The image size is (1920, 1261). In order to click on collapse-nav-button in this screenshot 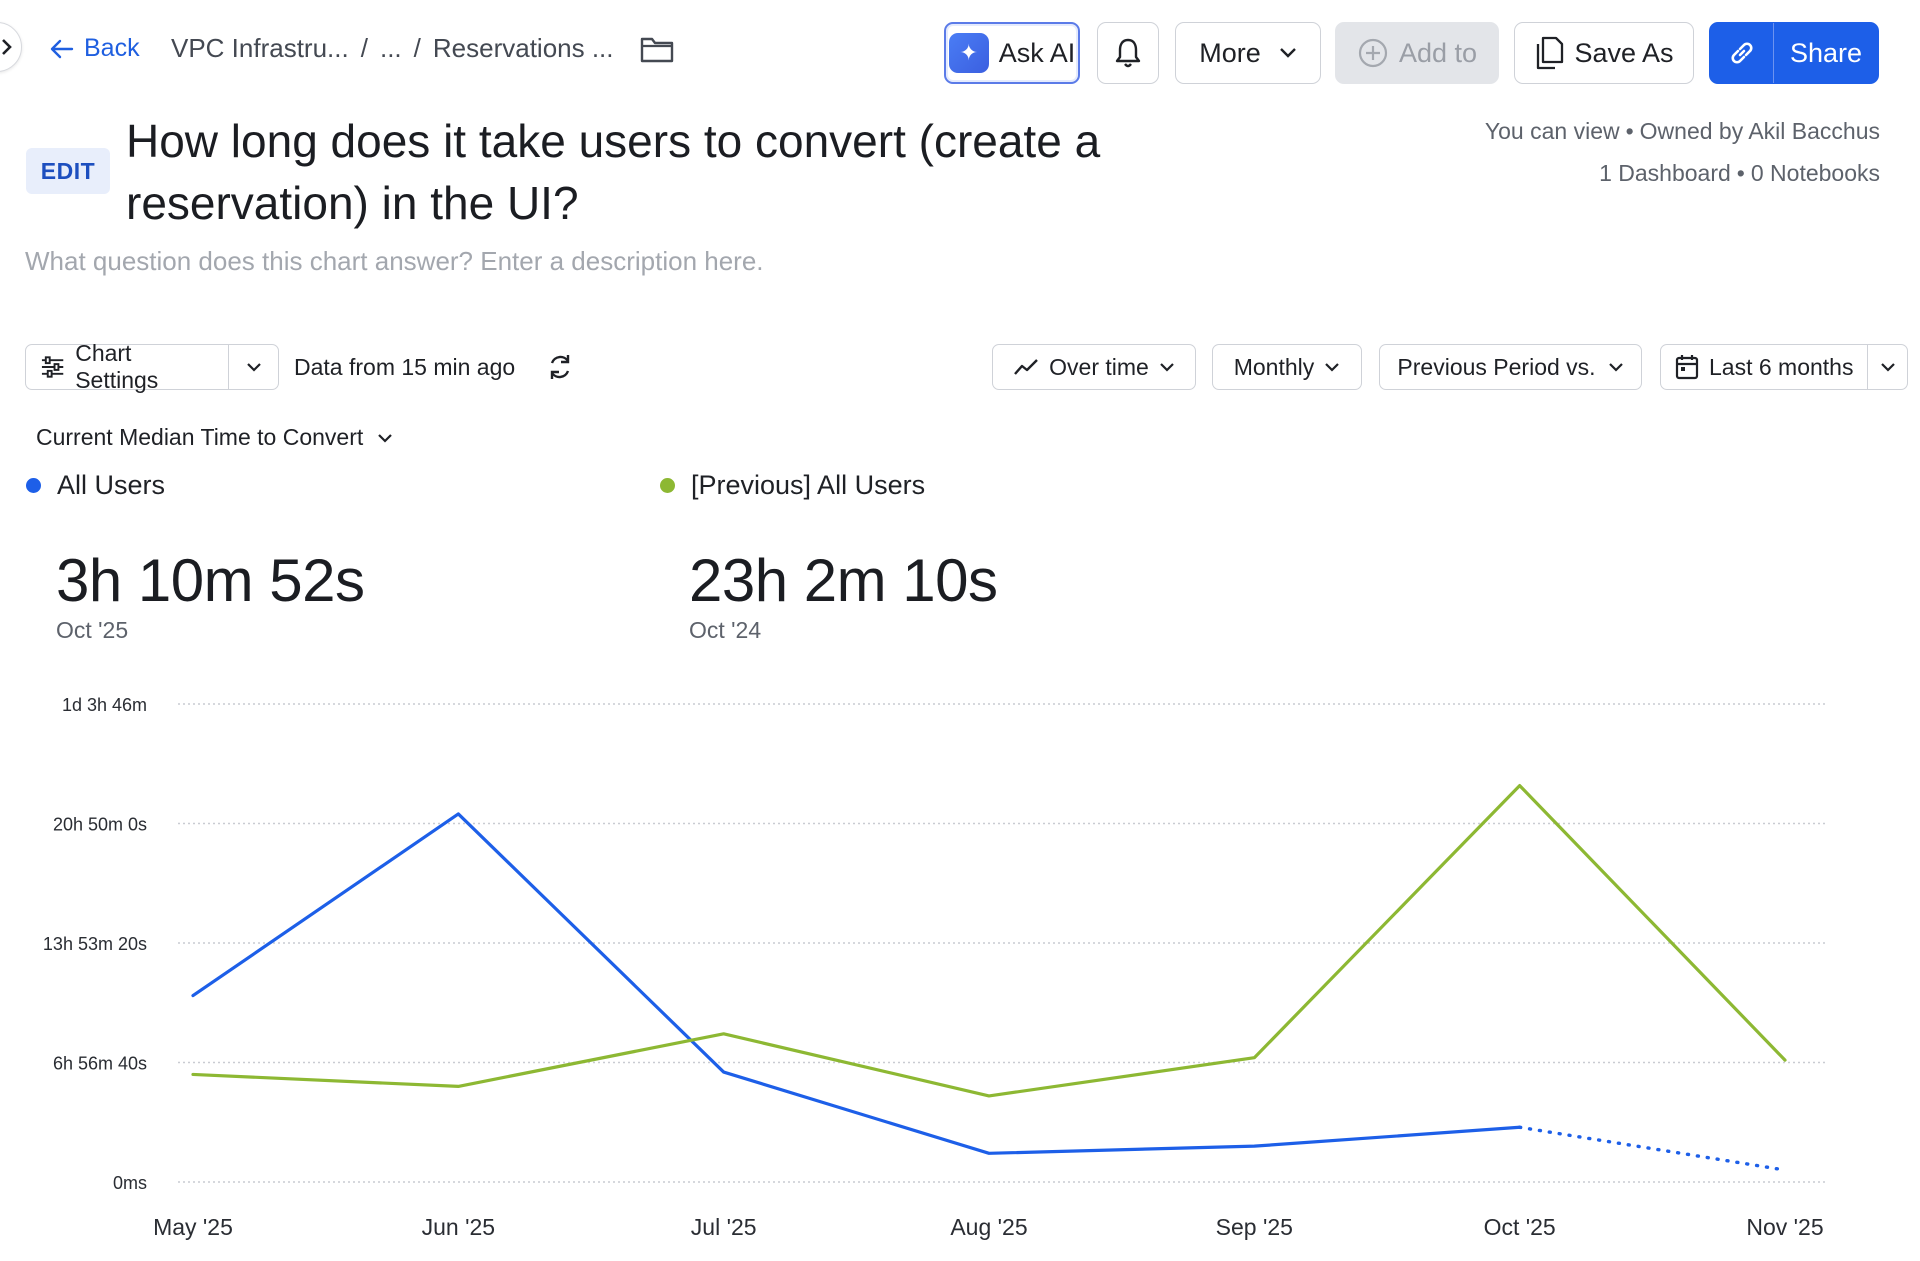, I will do `click(11, 47)`.